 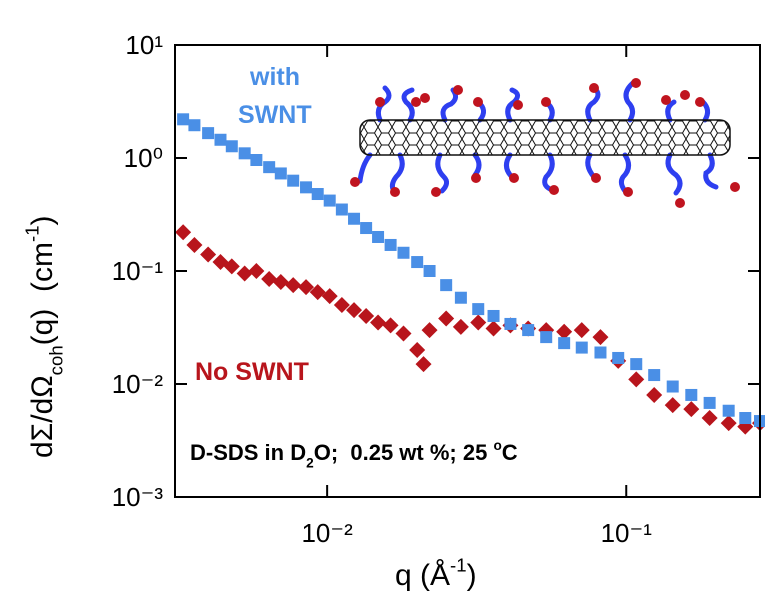 I want to click on annotation-part: C, so click(x=510, y=452).